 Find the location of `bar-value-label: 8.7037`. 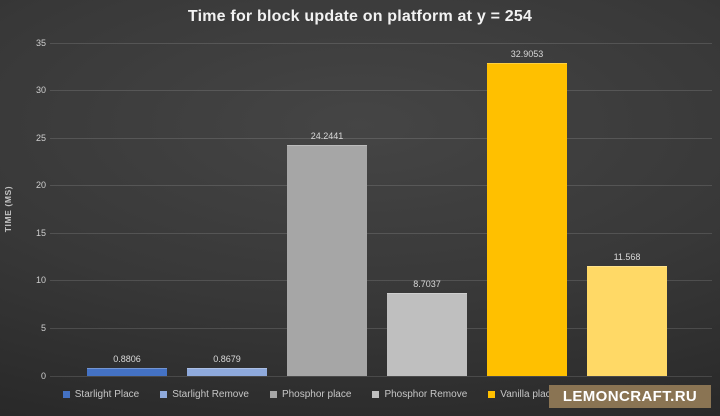

bar-value-label: 8.7037 is located at coordinates (427, 284).